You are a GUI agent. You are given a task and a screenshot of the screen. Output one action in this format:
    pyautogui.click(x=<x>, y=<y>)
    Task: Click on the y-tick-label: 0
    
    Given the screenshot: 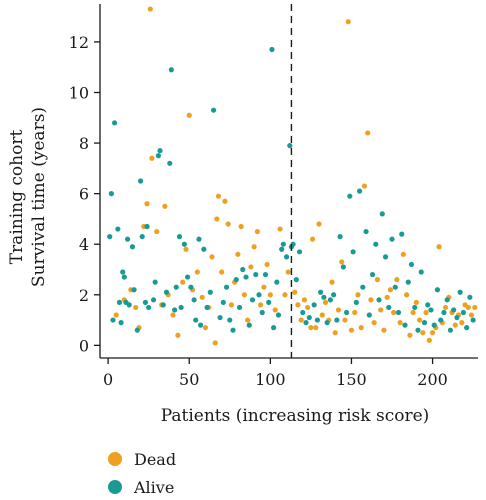 What is the action you would take?
    pyautogui.click(x=84, y=345)
    